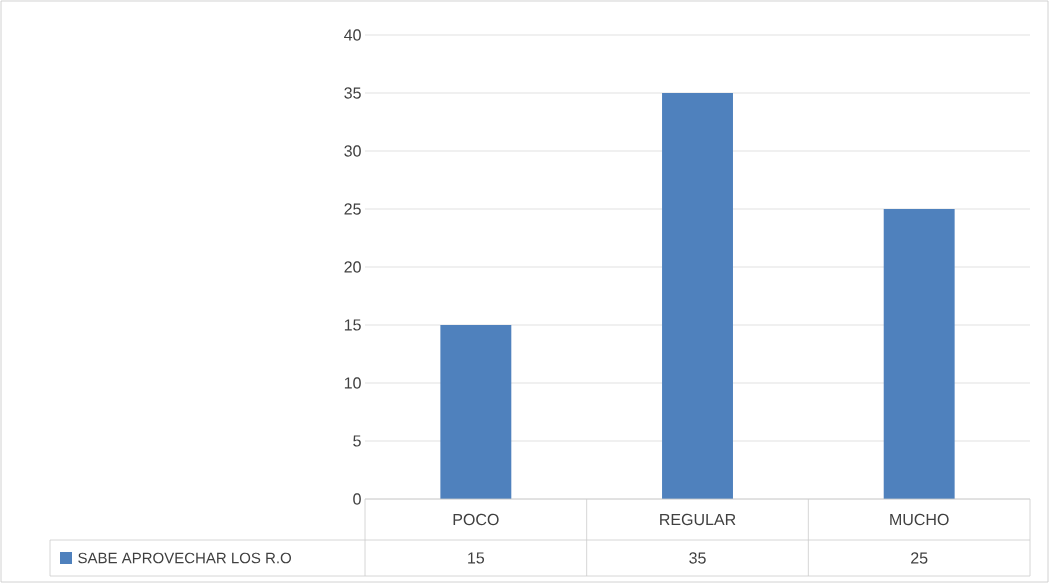  Describe the element at coordinates (919, 558) in the screenshot. I see `data-label: 25` at that location.